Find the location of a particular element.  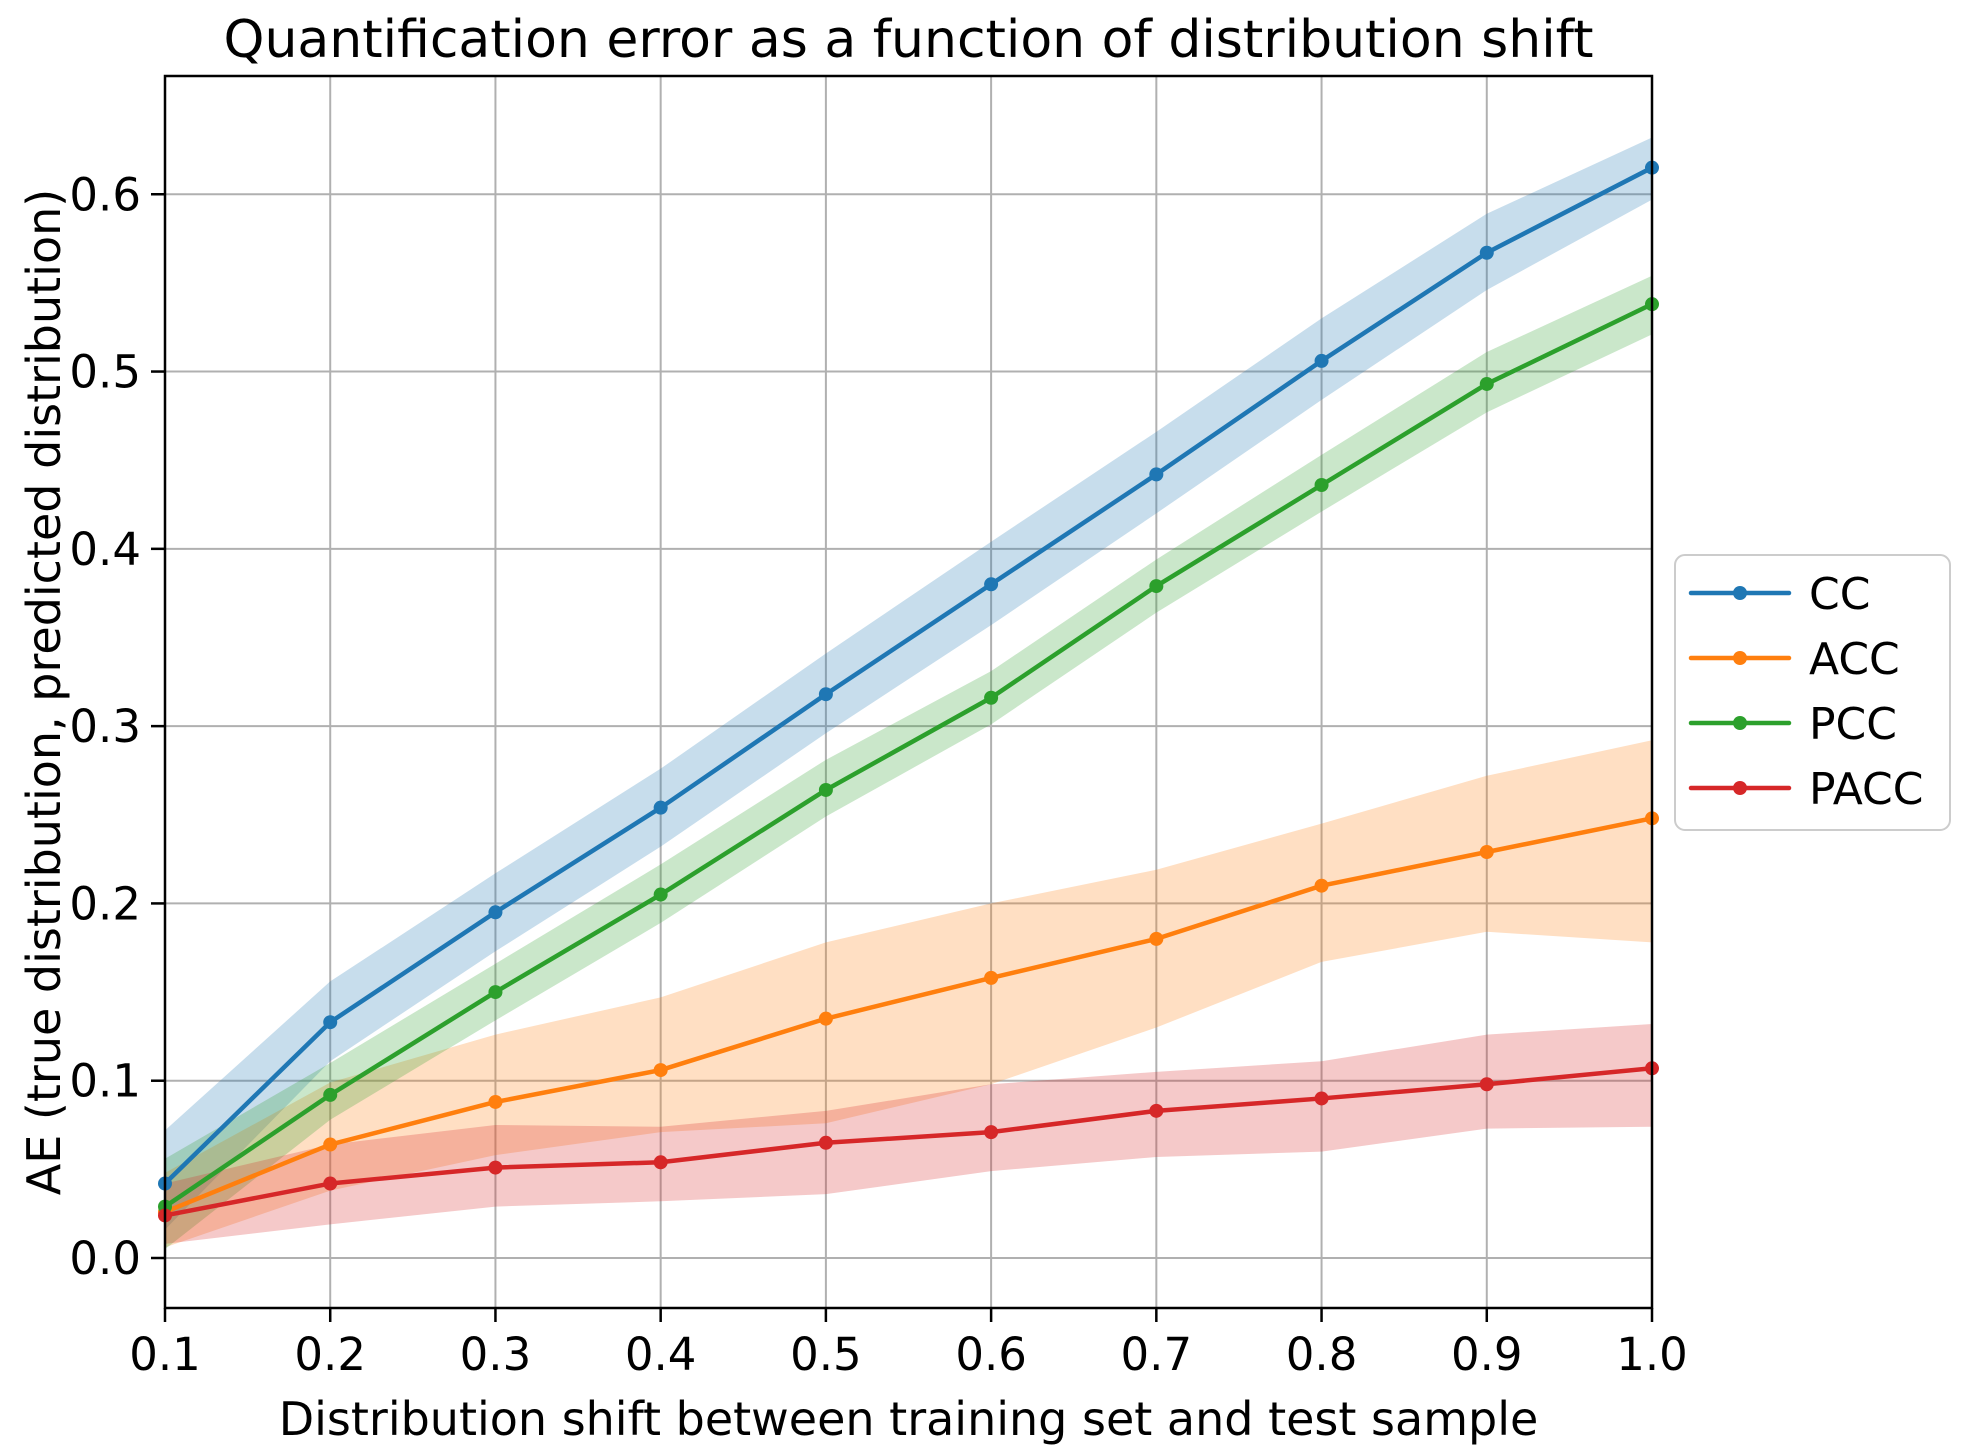

svg-text: 0.7 is located at coordinates (1157, 1354).